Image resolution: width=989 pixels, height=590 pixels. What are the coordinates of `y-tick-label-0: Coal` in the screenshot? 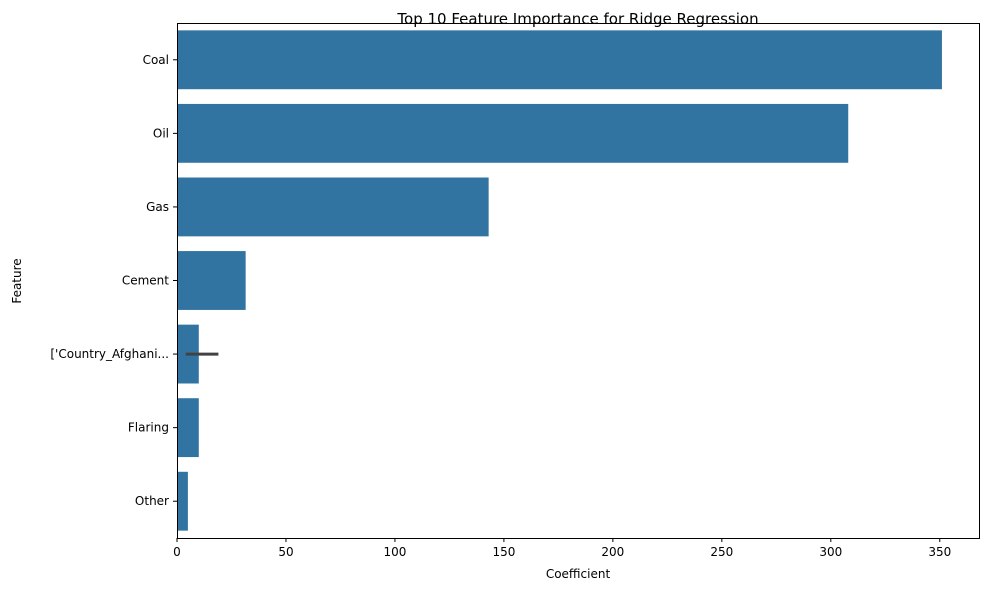 It's located at (156, 60).